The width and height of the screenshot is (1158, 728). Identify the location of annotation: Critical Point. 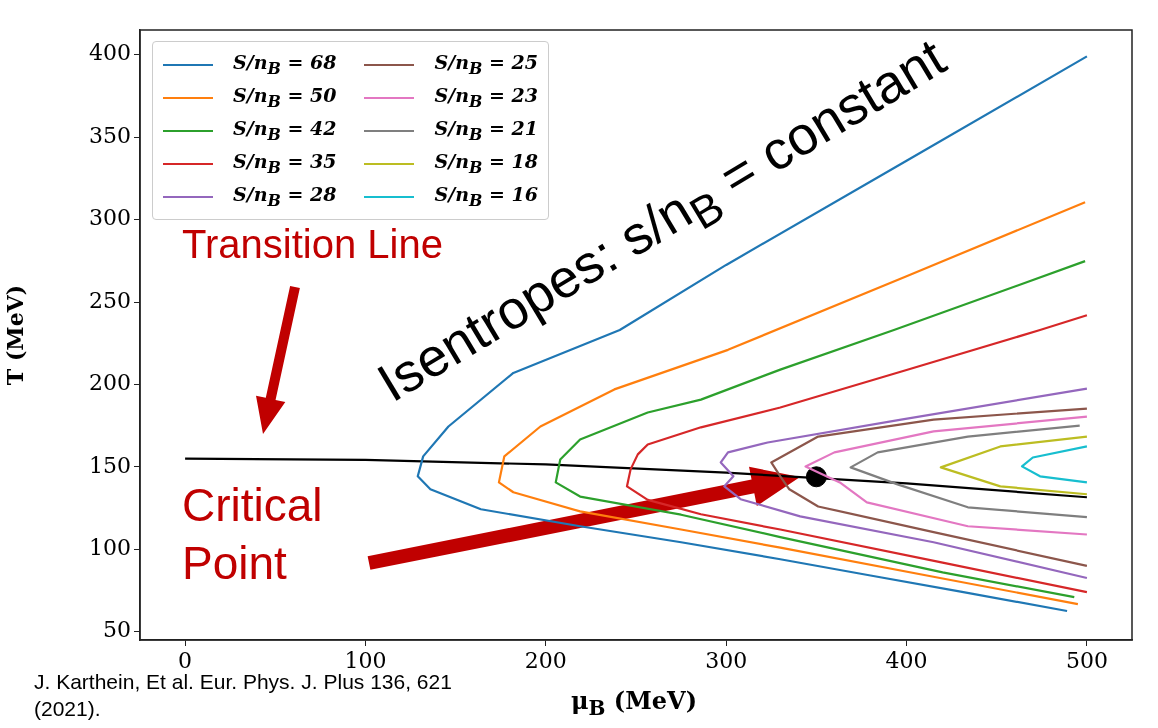
(253, 534).